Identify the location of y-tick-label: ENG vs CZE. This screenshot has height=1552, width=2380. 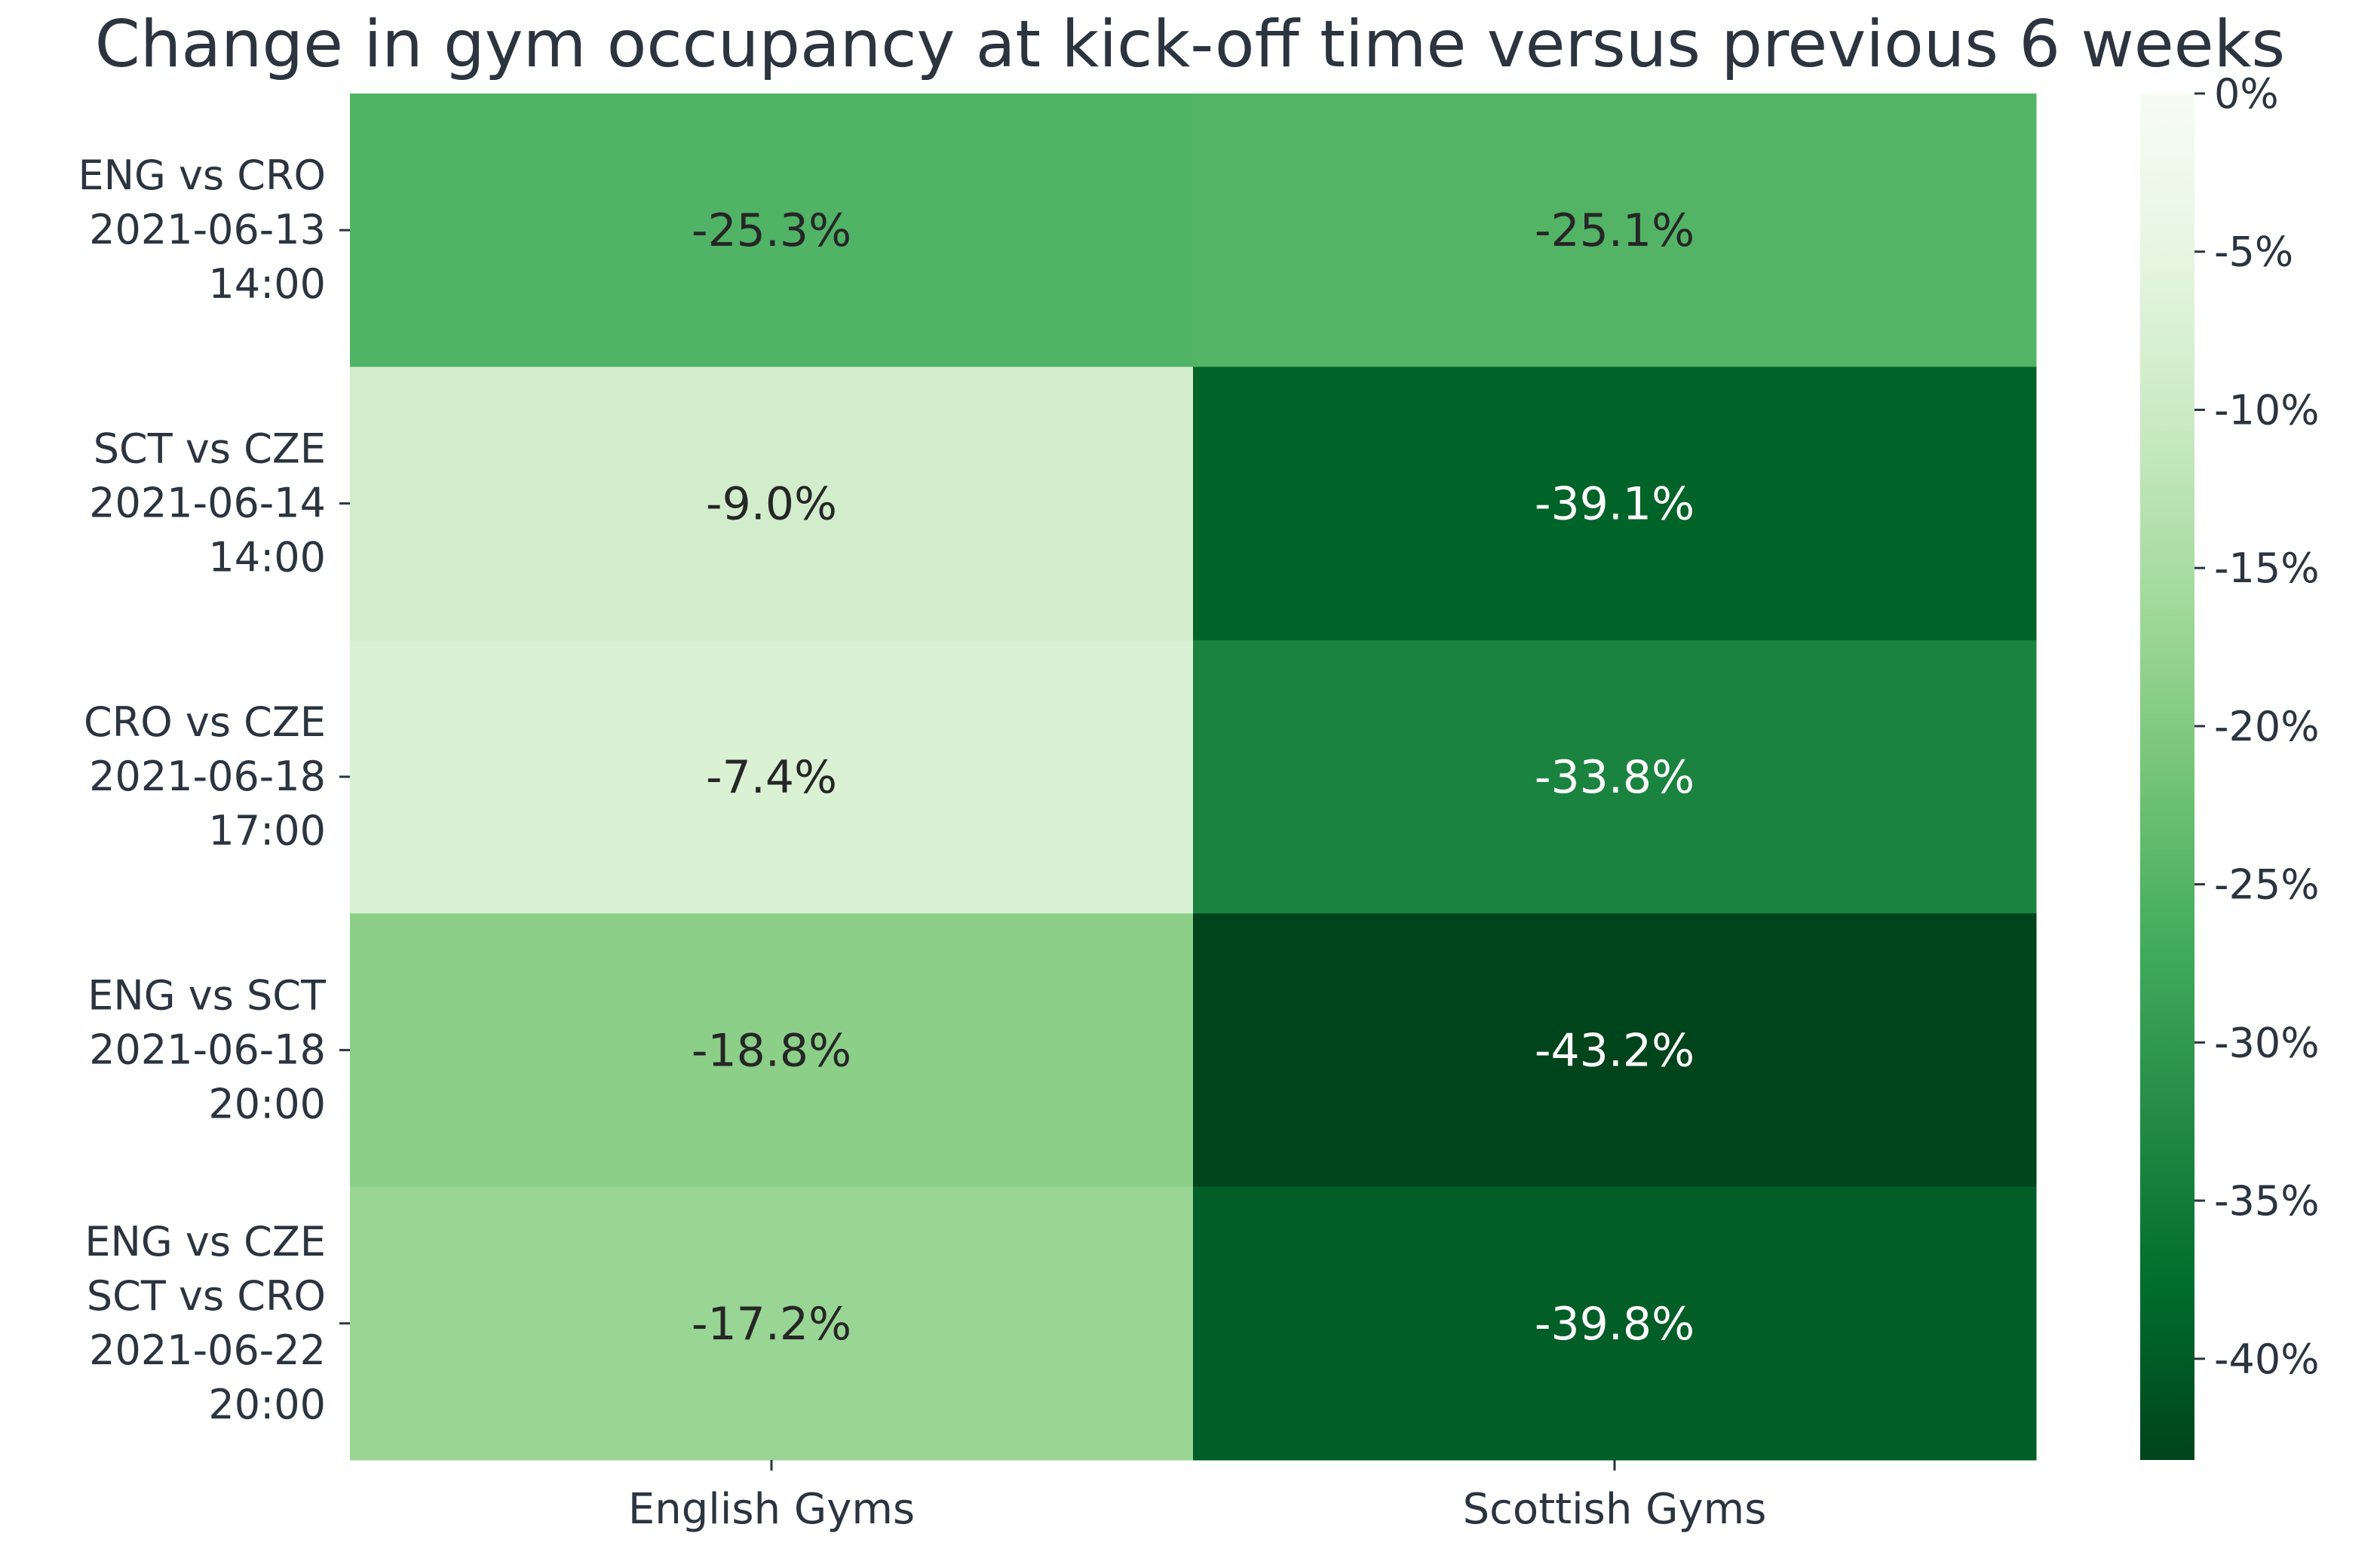
(205, 1241).